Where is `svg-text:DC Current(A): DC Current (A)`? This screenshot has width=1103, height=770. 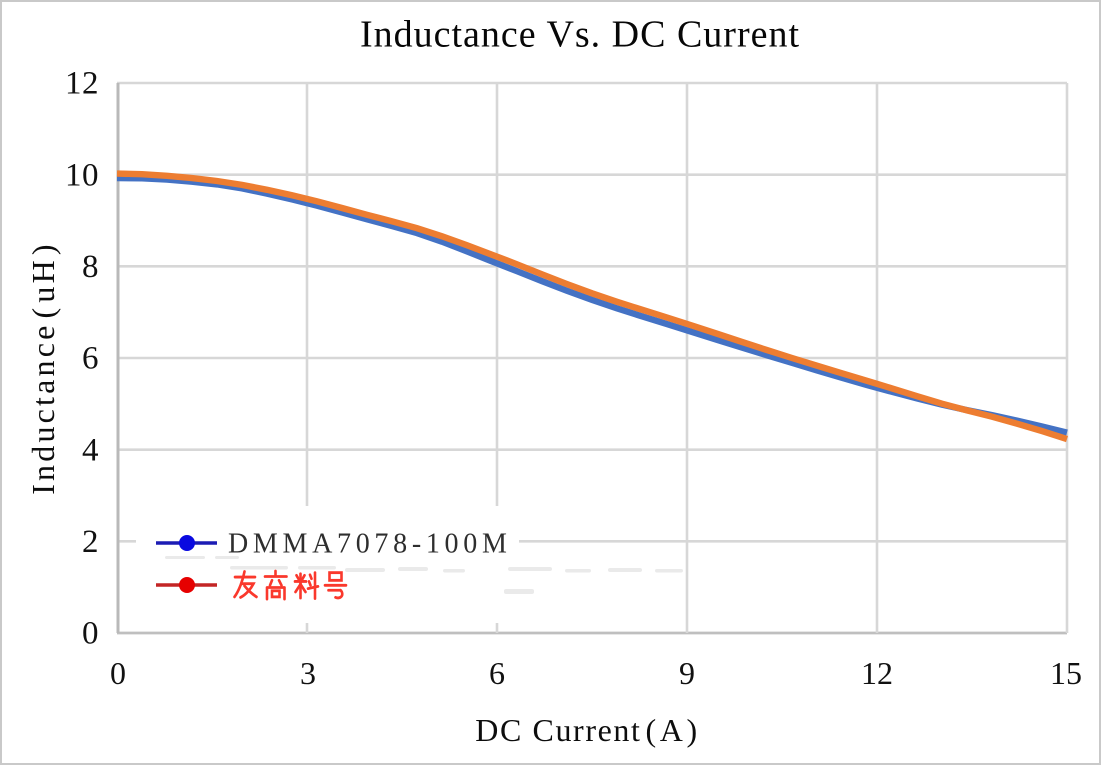
svg-text:DC Current(A): DC Current (A) is located at coordinates (586, 730).